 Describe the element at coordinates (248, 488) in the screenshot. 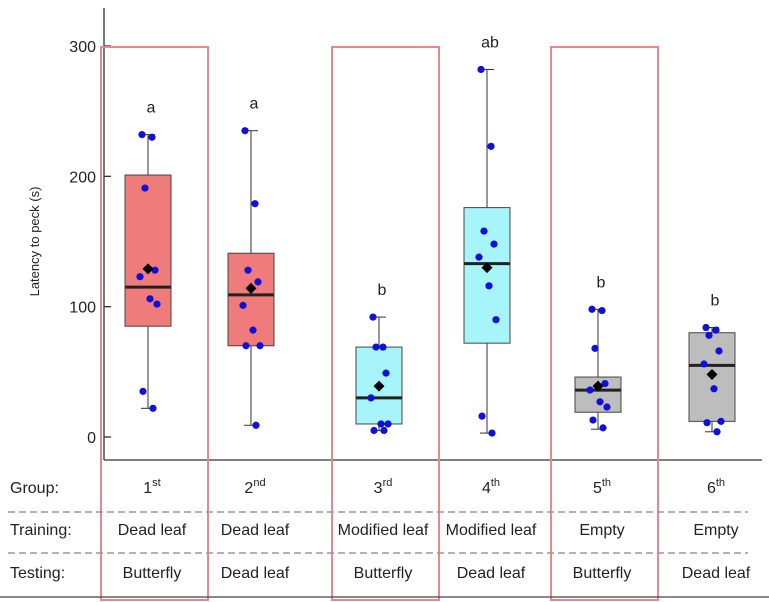

I see `group-ordinal: 2` at that location.